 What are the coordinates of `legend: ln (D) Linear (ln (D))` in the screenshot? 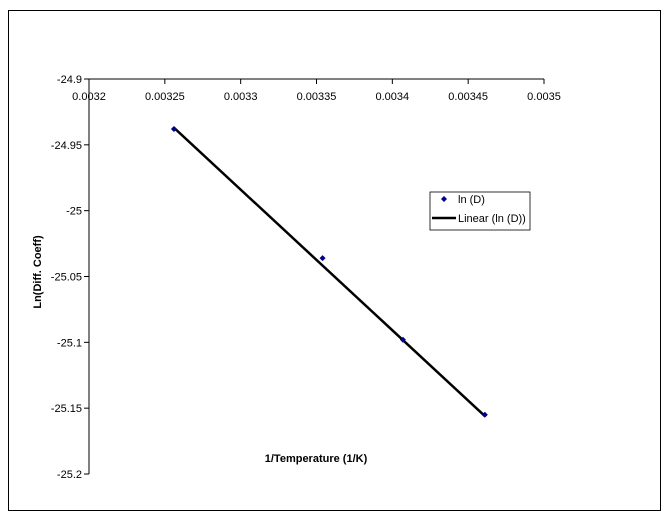 It's located at (480, 211).